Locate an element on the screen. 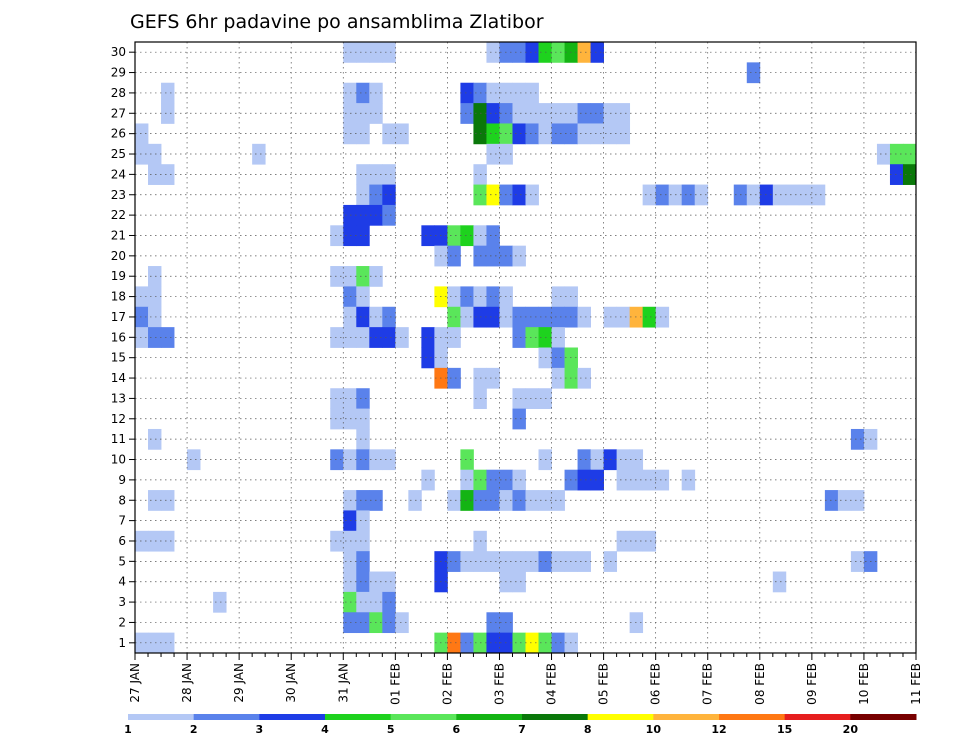 The height and width of the screenshot is (742, 960). y-tick-label: 6 is located at coordinates (122, 541).